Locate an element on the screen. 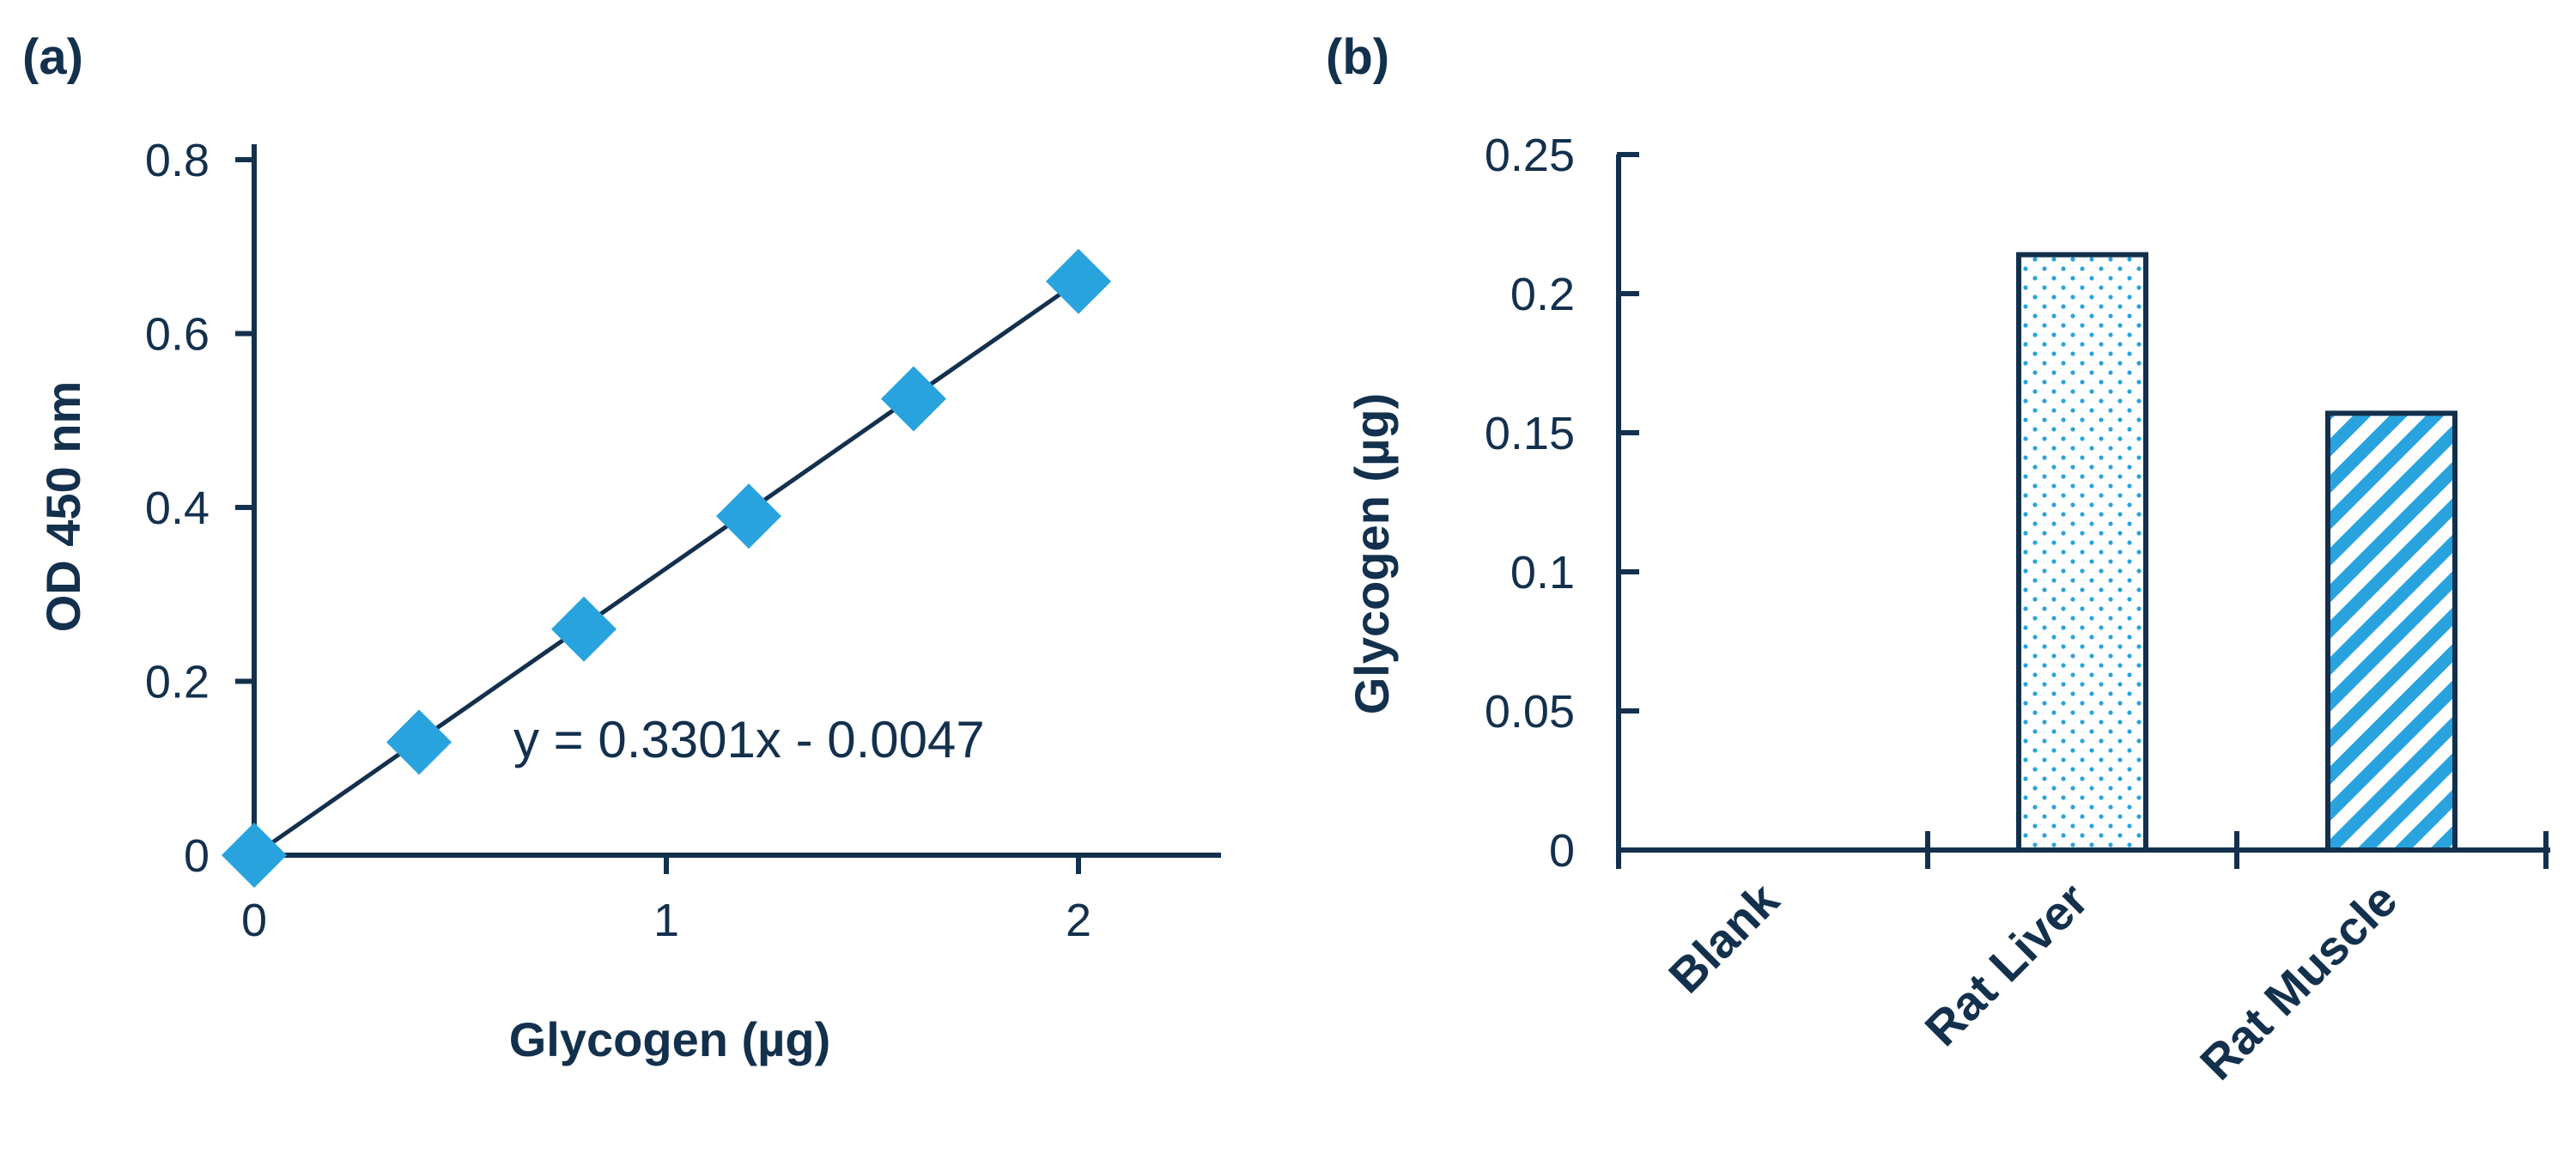 Image resolution: width=2576 pixels, height=1172 pixels. panel-a-y-axis-title: OD 450 nm is located at coordinates (63, 507).